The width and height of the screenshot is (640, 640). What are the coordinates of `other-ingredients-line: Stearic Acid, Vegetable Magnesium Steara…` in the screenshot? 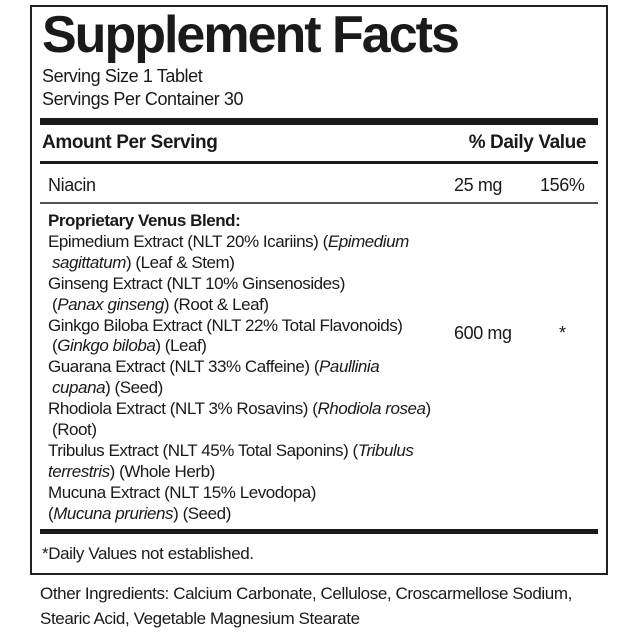 It's located at (200, 618).